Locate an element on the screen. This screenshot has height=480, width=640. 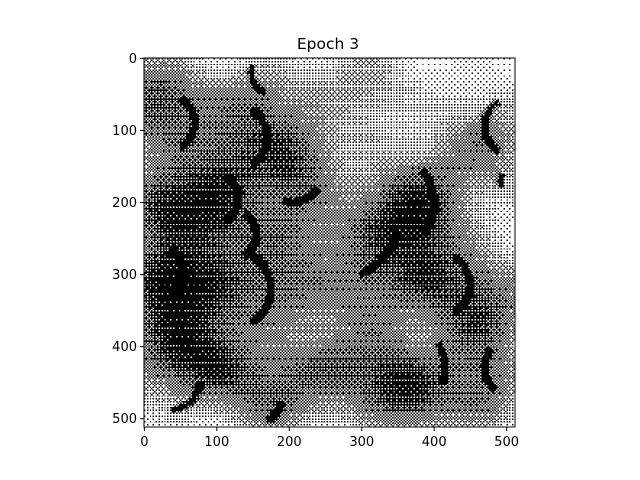
x-tick-label: 400 is located at coordinates (434, 442).